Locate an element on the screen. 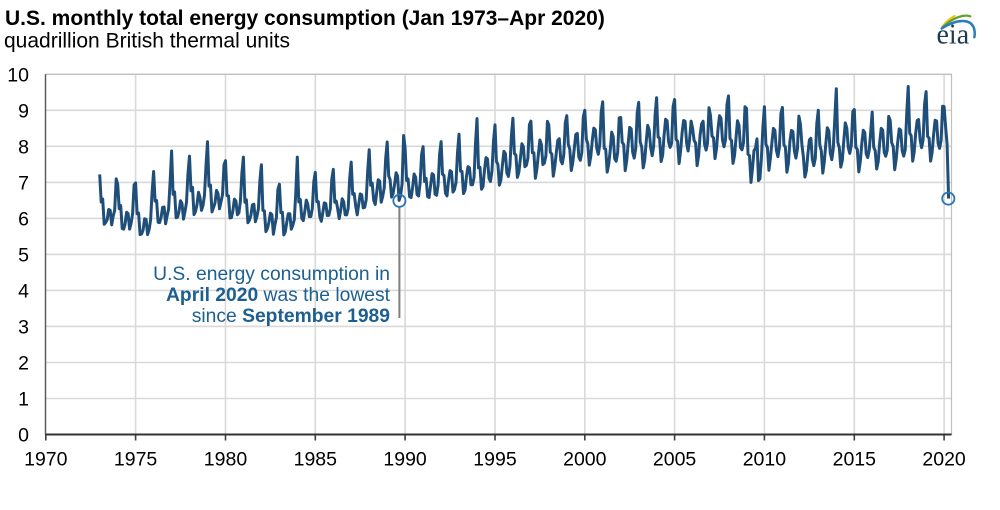 This screenshot has width=1000, height=510. svg-text: 2005 is located at coordinates (675, 460).